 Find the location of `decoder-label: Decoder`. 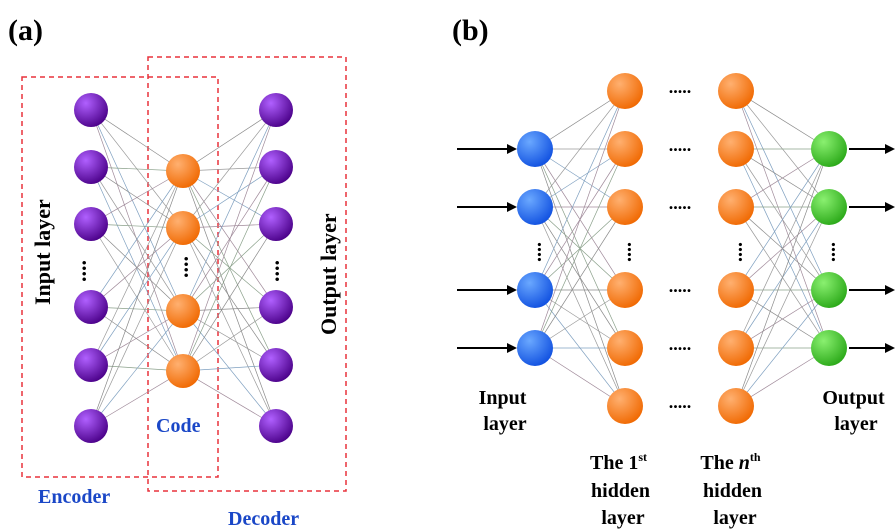

decoder-label: Decoder is located at coordinates (263, 518).